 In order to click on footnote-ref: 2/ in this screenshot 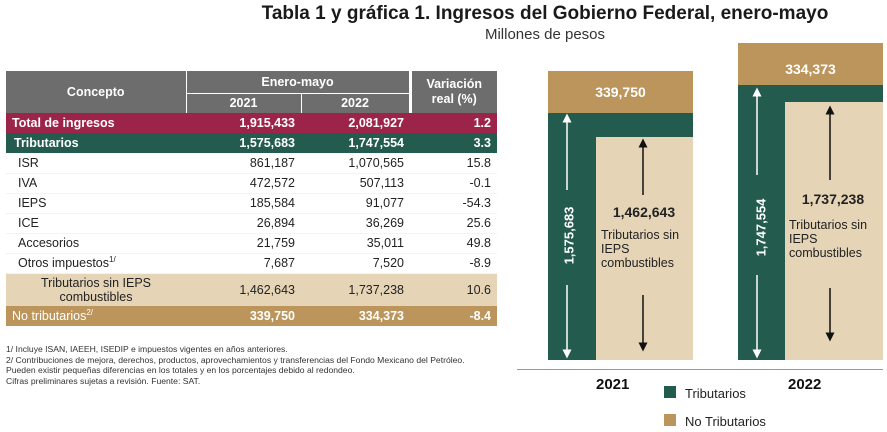, I will do `click(90, 313)`.